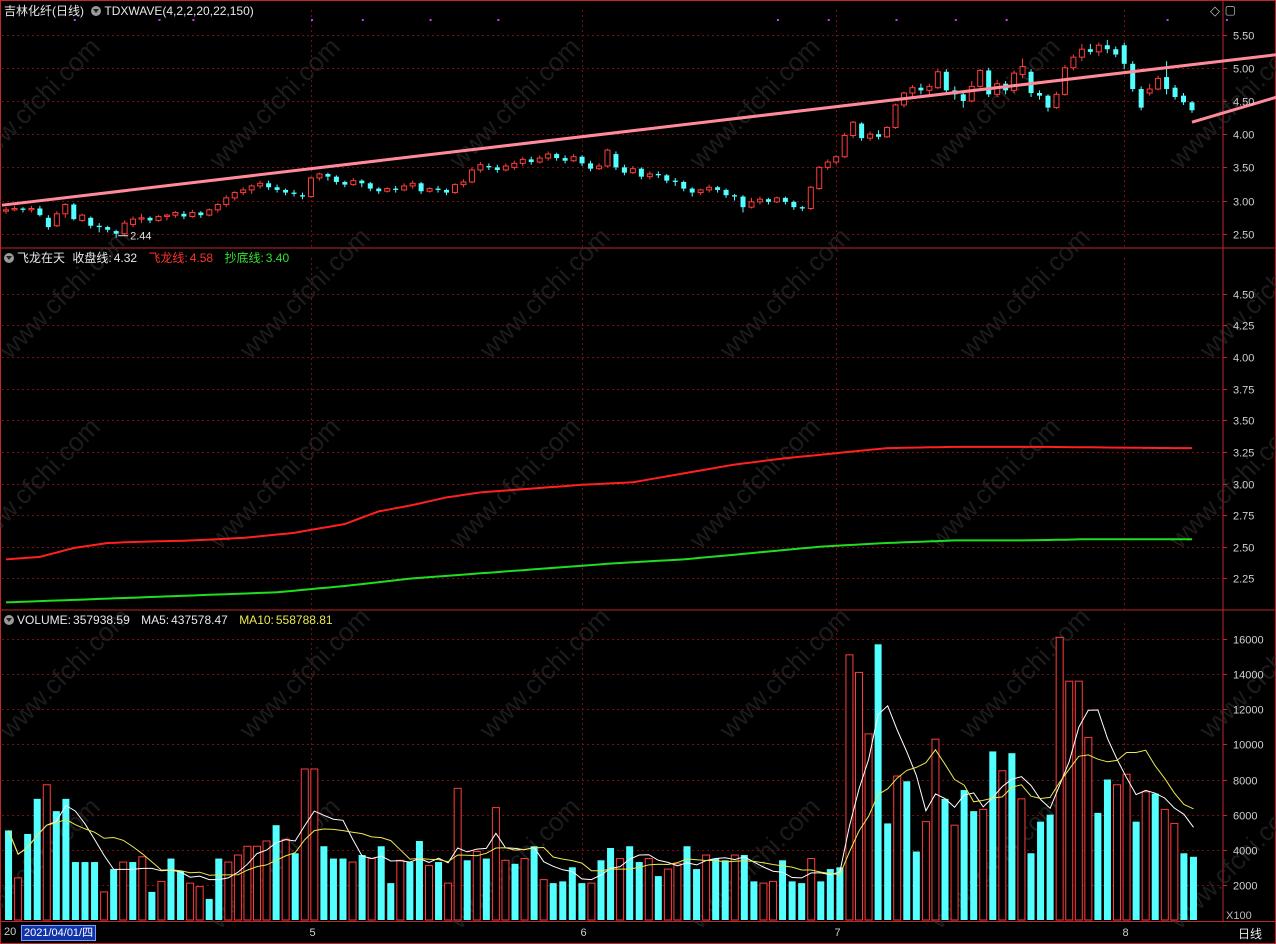  Describe the element at coordinates (1243, 486) in the screenshot. I see `y-tick-label-p2: 3.00` at that location.